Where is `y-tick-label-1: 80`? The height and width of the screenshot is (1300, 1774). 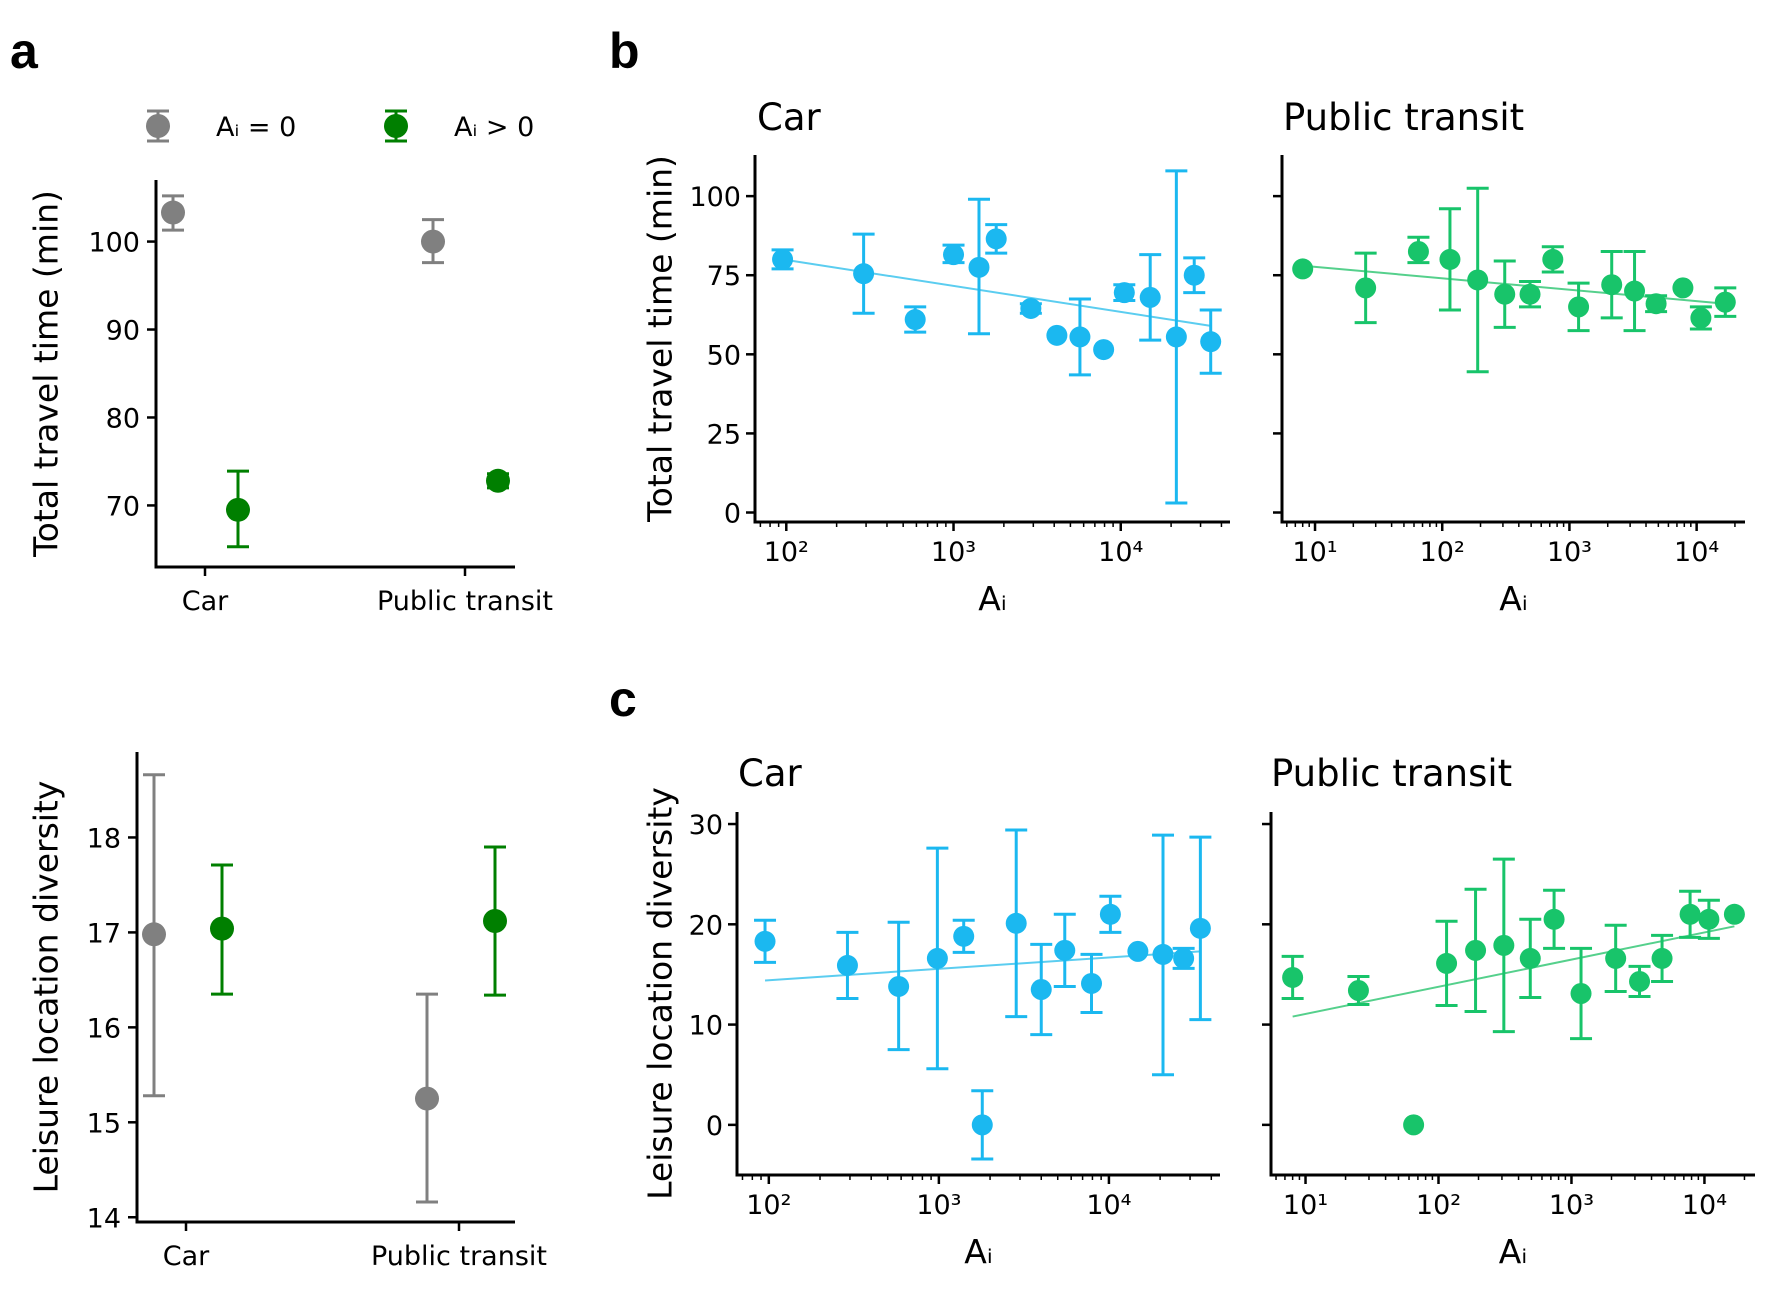 y-tick-label-1: 80 is located at coordinates (123, 418).